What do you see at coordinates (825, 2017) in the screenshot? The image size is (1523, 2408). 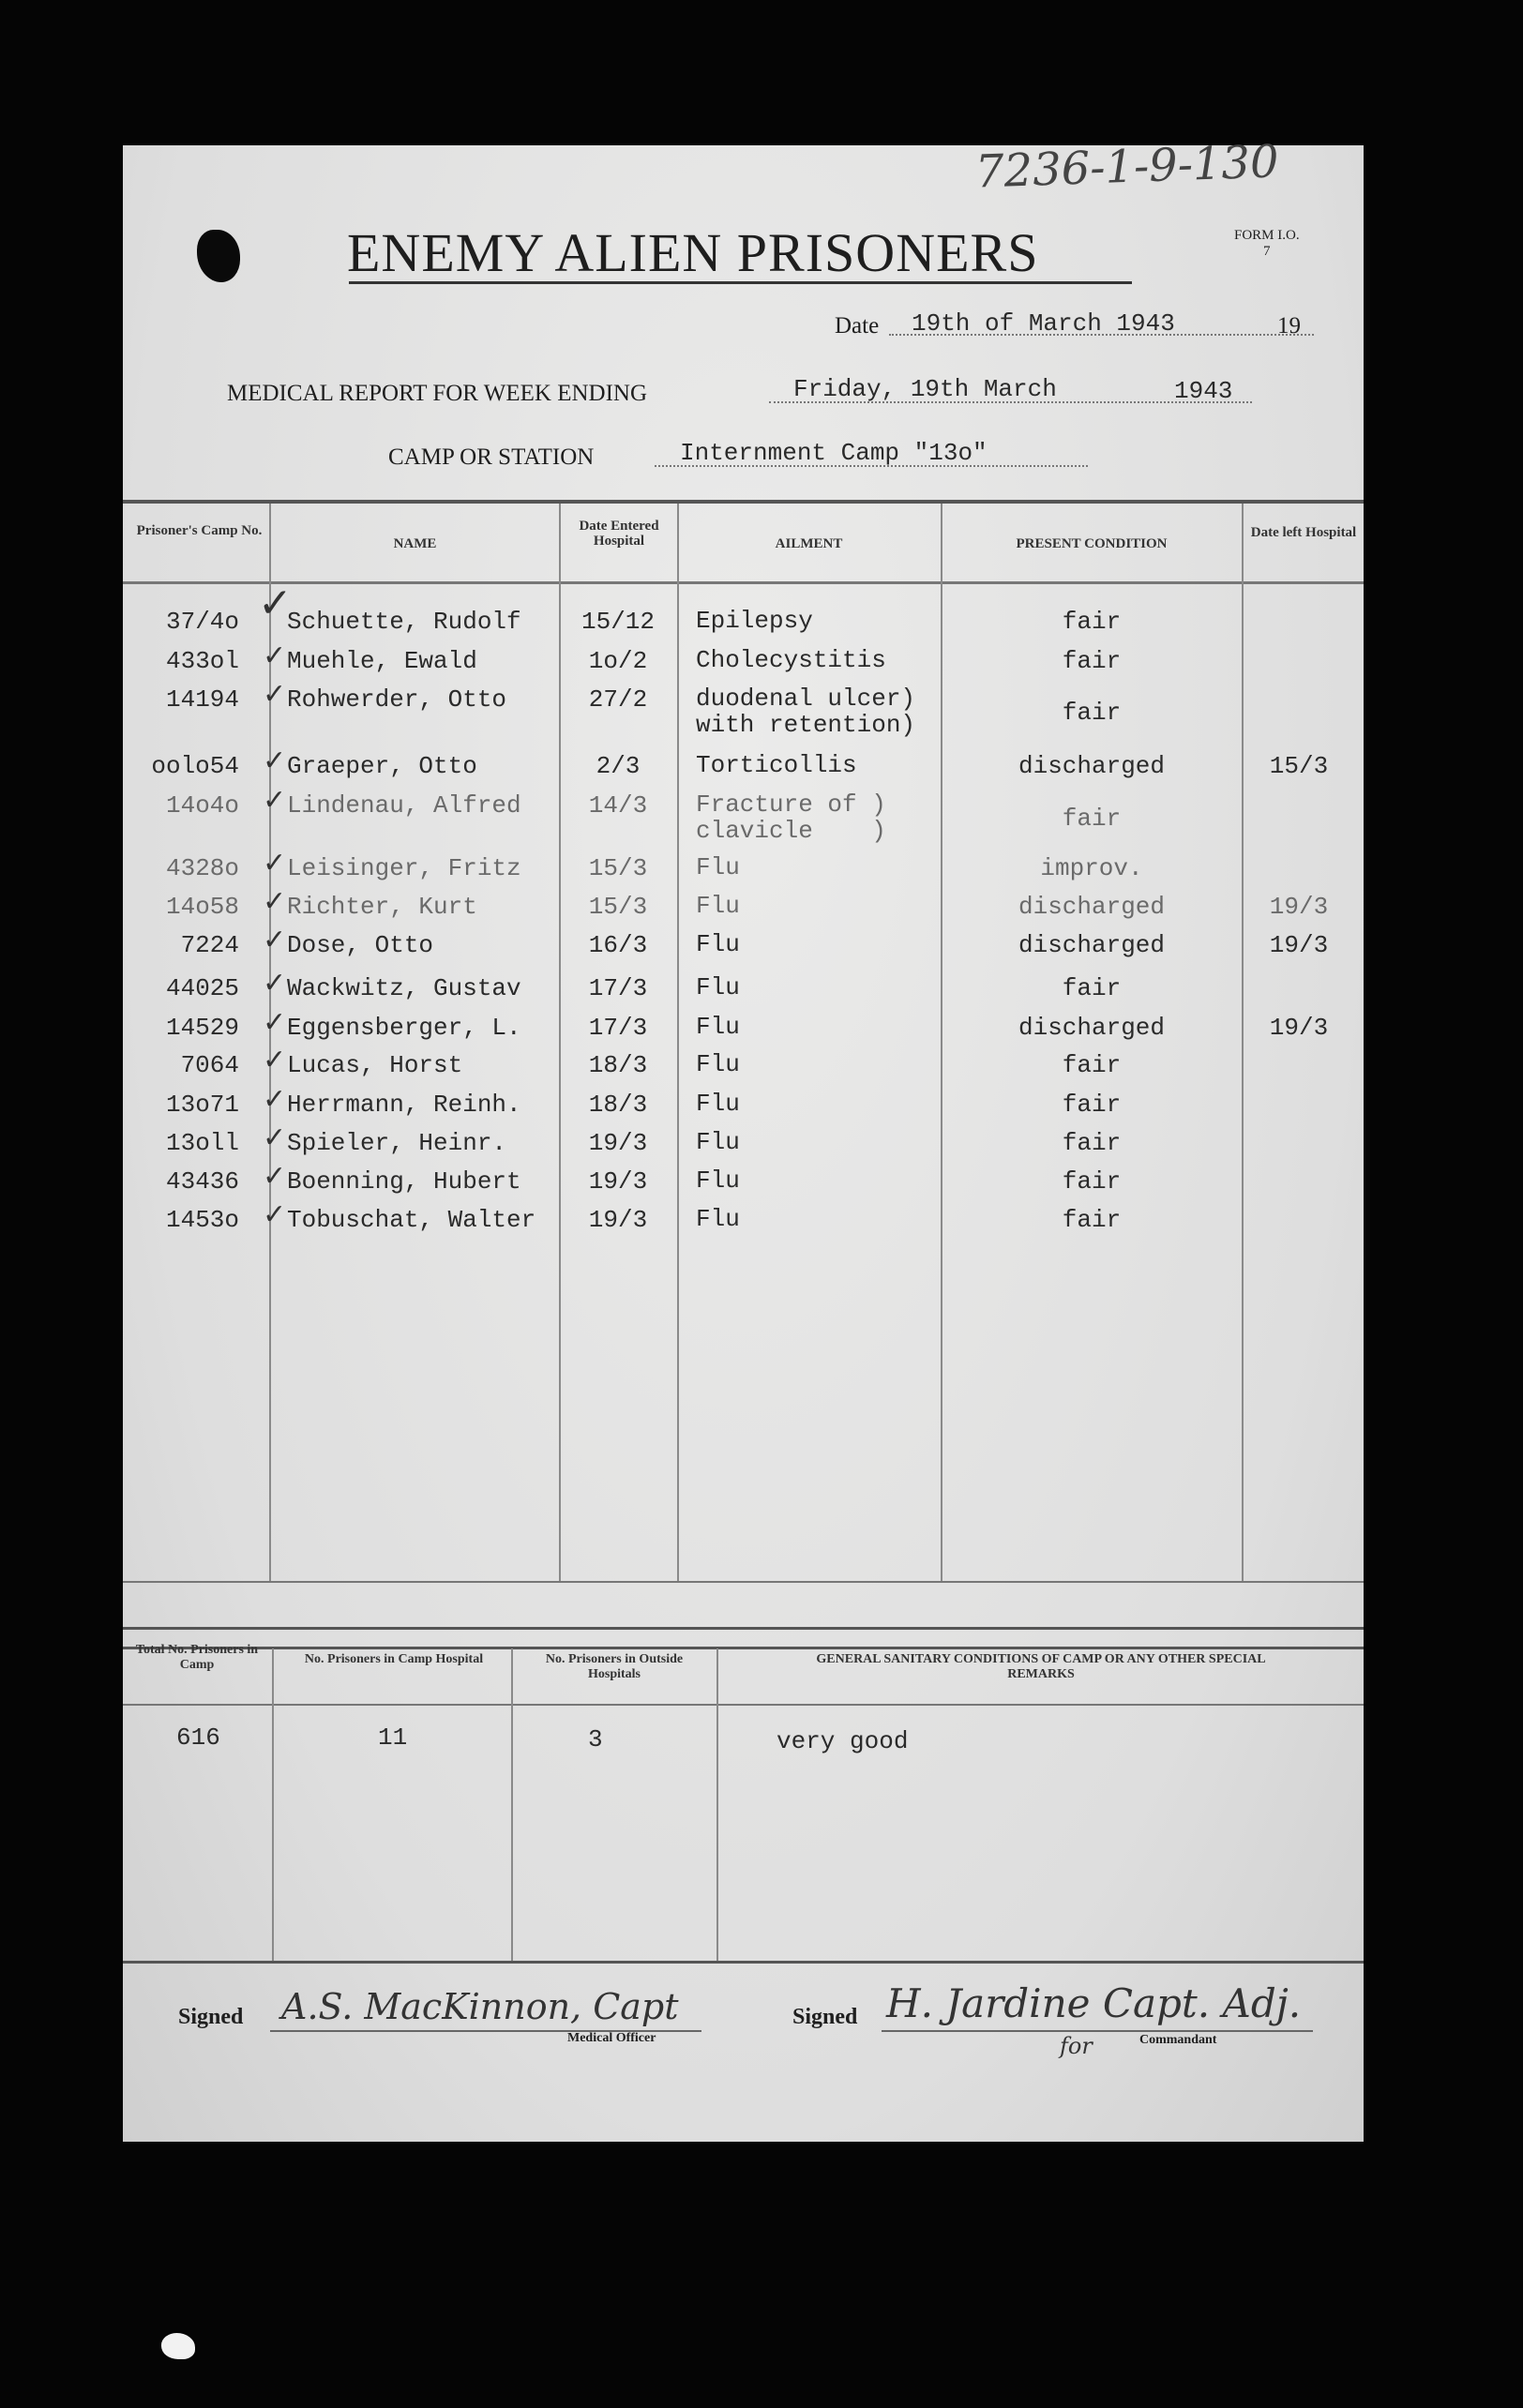 I see `signed-label-commandant: Signed` at bounding box center [825, 2017].